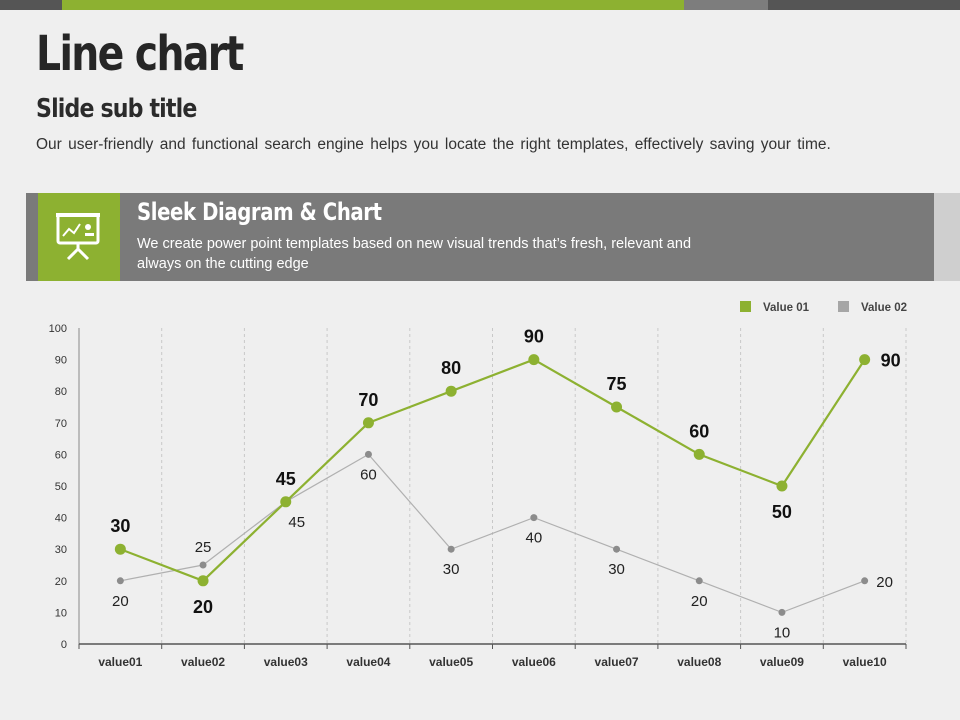  What do you see at coordinates (203, 547) in the screenshot?
I see `series-value-02-data-label: 25` at bounding box center [203, 547].